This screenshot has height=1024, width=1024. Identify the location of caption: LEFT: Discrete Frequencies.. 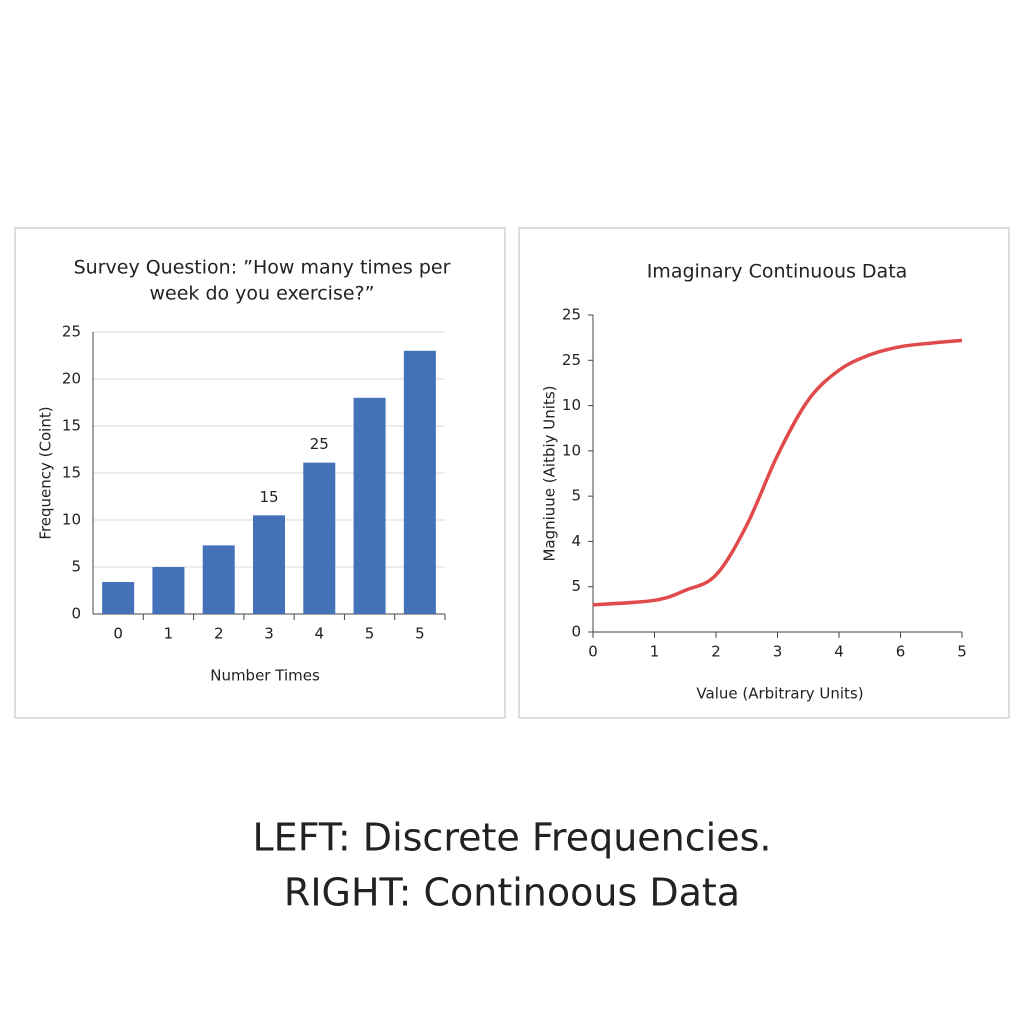
(512, 838).